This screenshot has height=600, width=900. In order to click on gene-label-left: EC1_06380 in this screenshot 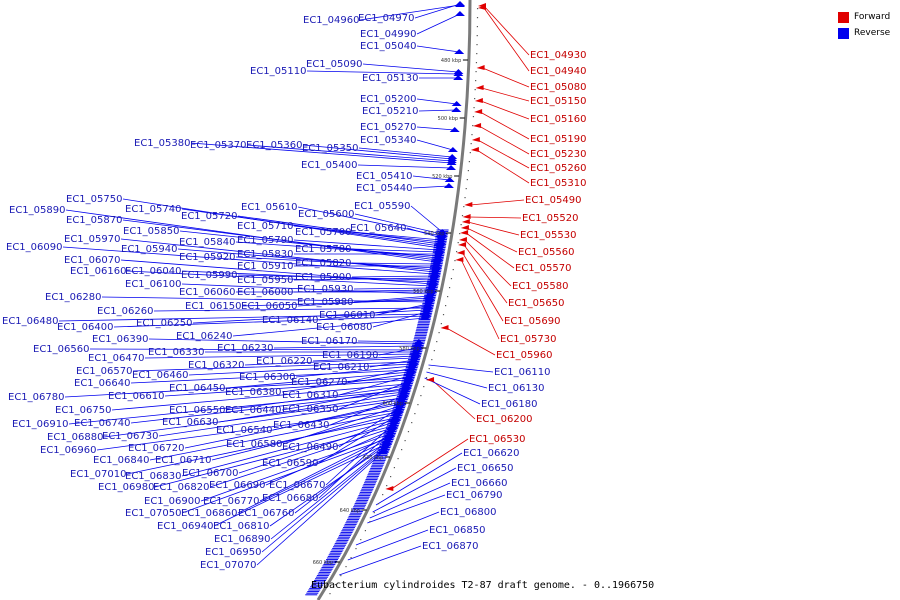, I will do `click(253, 392)`.